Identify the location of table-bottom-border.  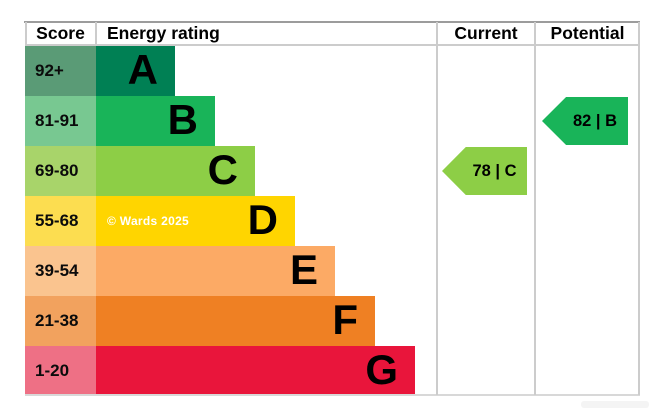
(332, 395).